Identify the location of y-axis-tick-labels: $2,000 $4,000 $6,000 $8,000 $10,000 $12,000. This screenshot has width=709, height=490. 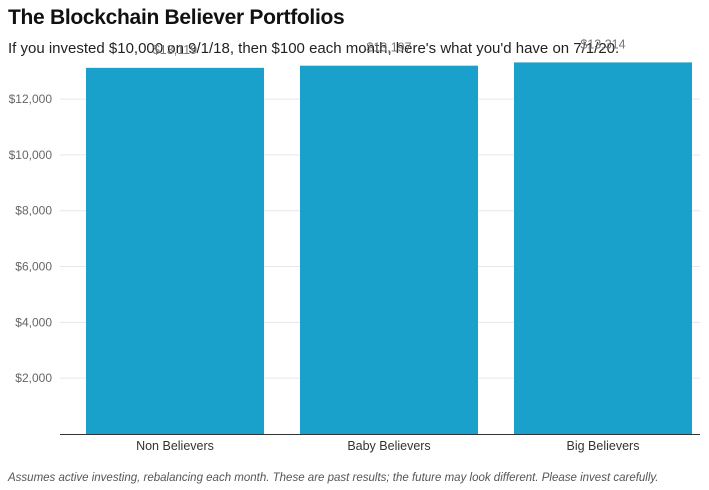
(31, 238).